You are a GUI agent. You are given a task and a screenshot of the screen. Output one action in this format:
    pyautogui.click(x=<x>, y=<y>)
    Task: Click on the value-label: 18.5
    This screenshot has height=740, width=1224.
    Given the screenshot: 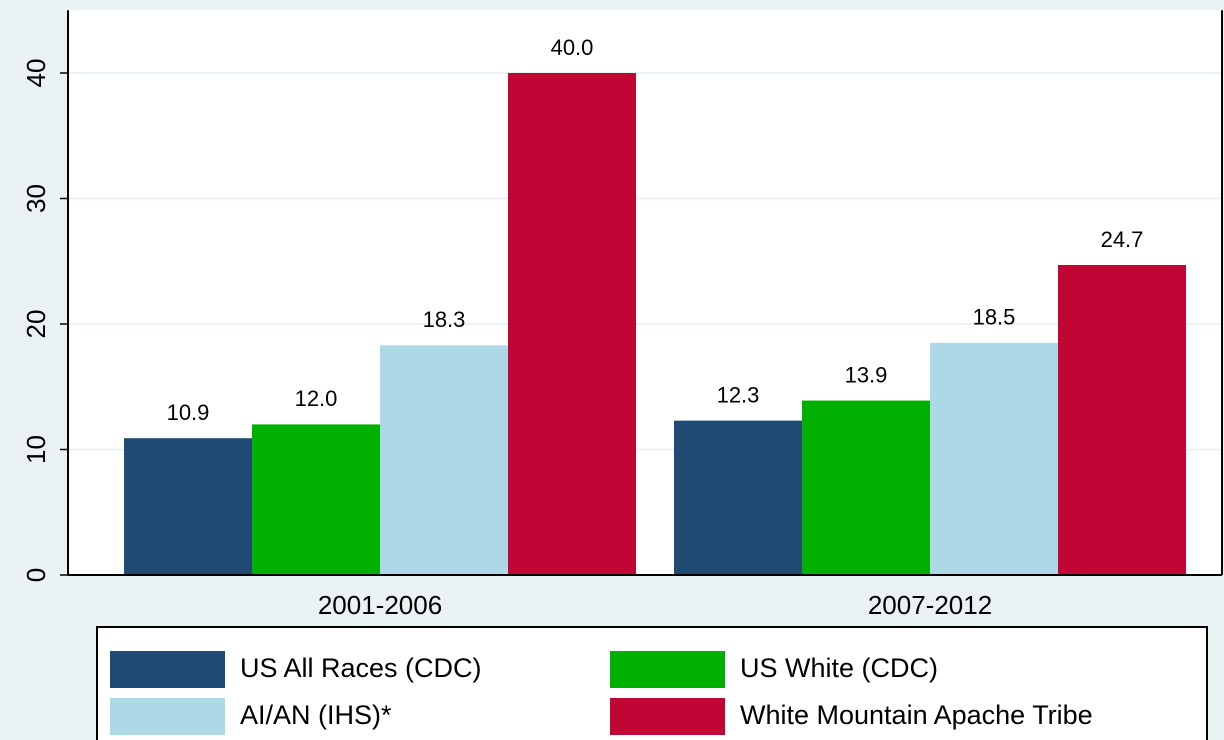 What is the action you would take?
    pyautogui.click(x=994, y=317)
    